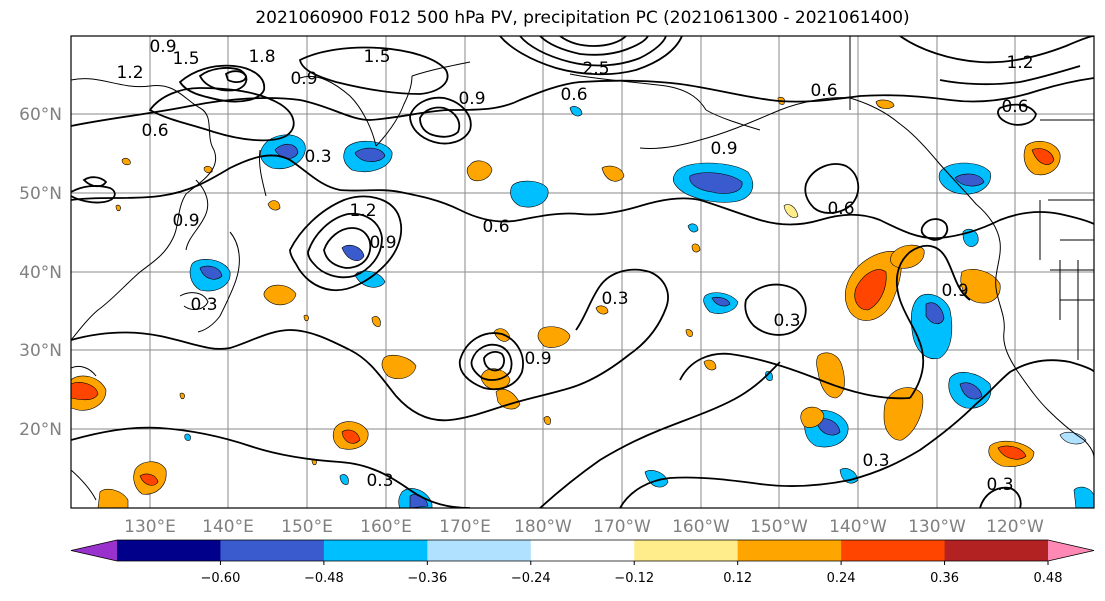 The width and height of the screenshot is (1105, 601). I want to click on lon-label: 180°W, so click(543, 527).